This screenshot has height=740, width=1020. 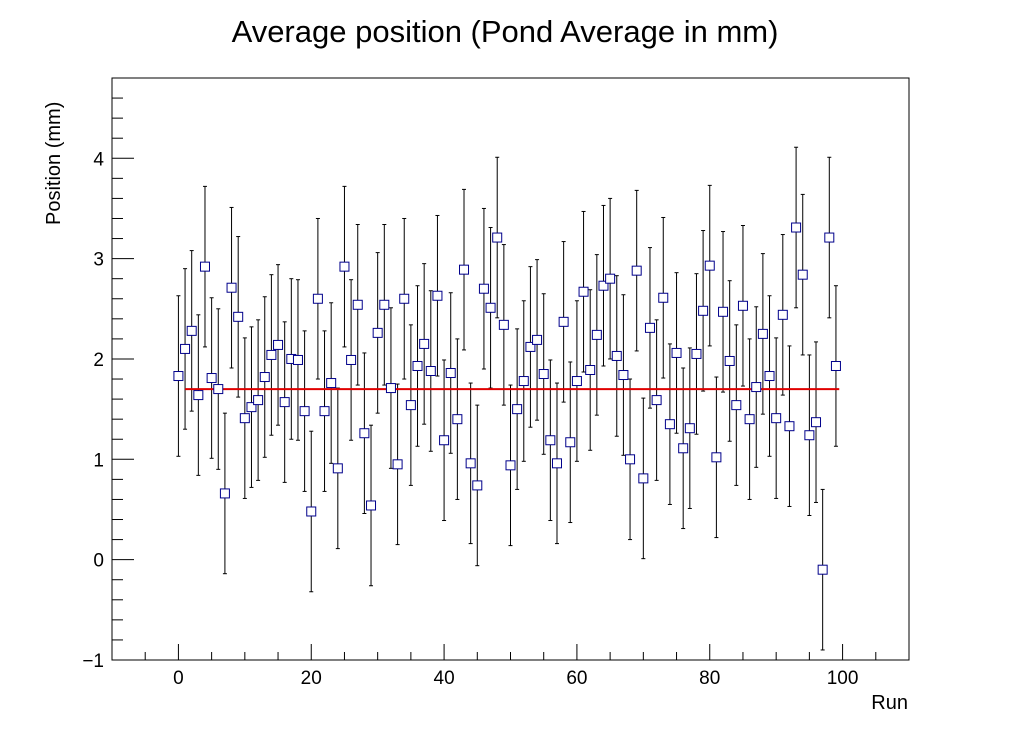 I want to click on x-axis: 0 20 40 60 80 100, so click(x=510, y=666).